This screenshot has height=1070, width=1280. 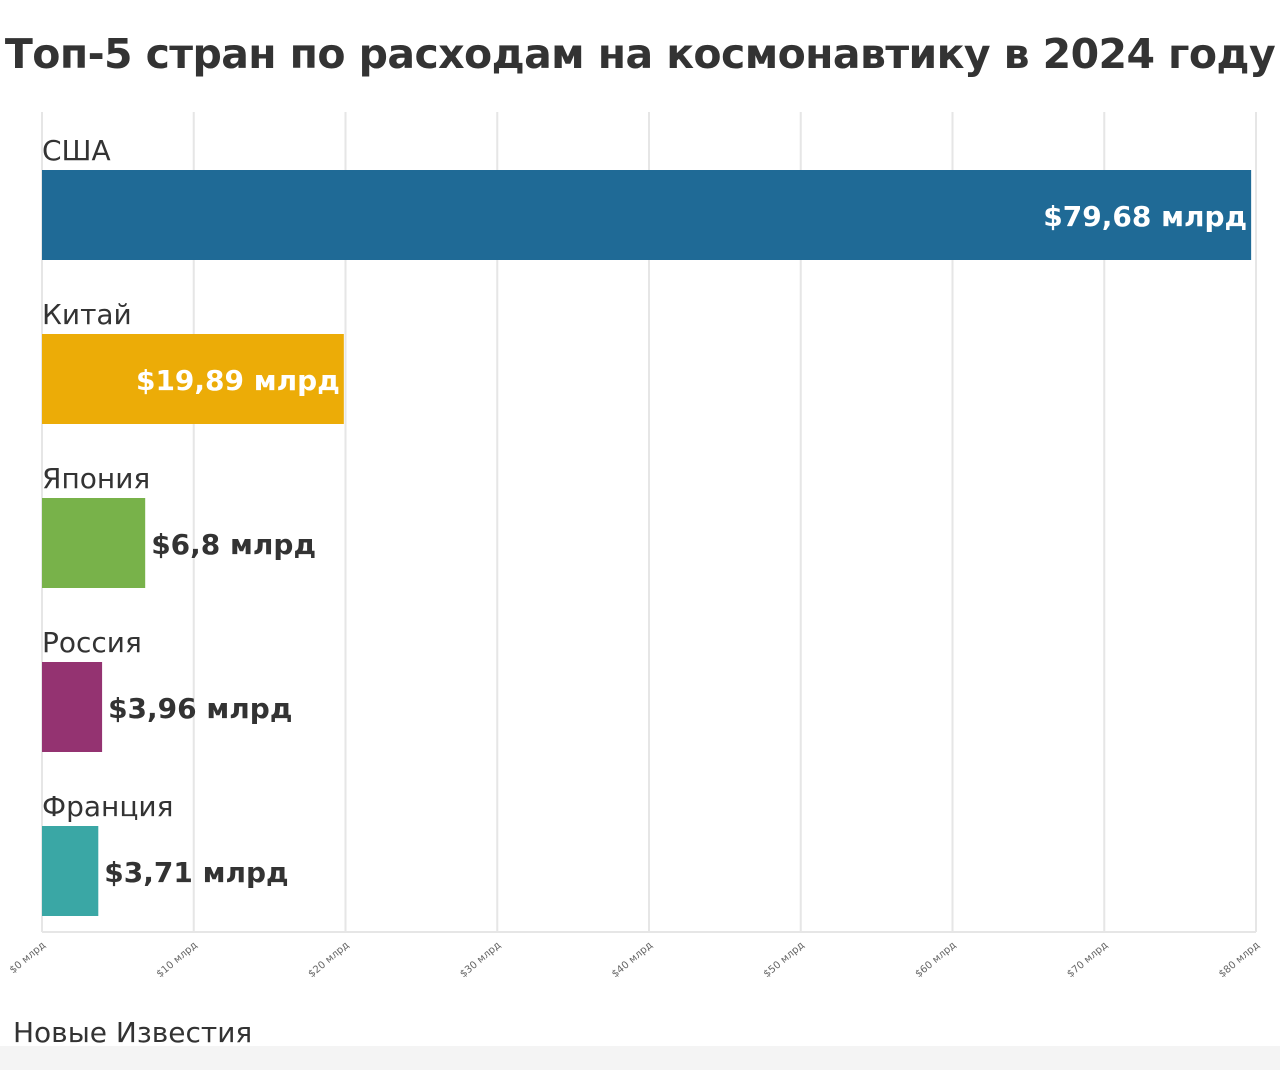 What do you see at coordinates (133, 1032) in the screenshot?
I see `source-label: Новые Известия` at bounding box center [133, 1032].